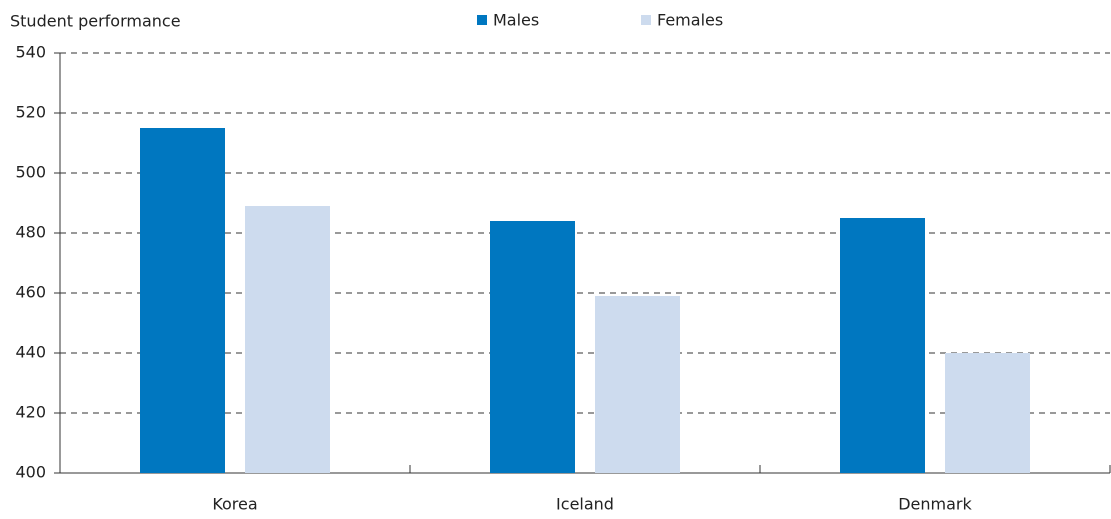 This screenshot has width=1111, height=519. What do you see at coordinates (690, 20) in the screenshot?
I see `legend-label: Females` at bounding box center [690, 20].